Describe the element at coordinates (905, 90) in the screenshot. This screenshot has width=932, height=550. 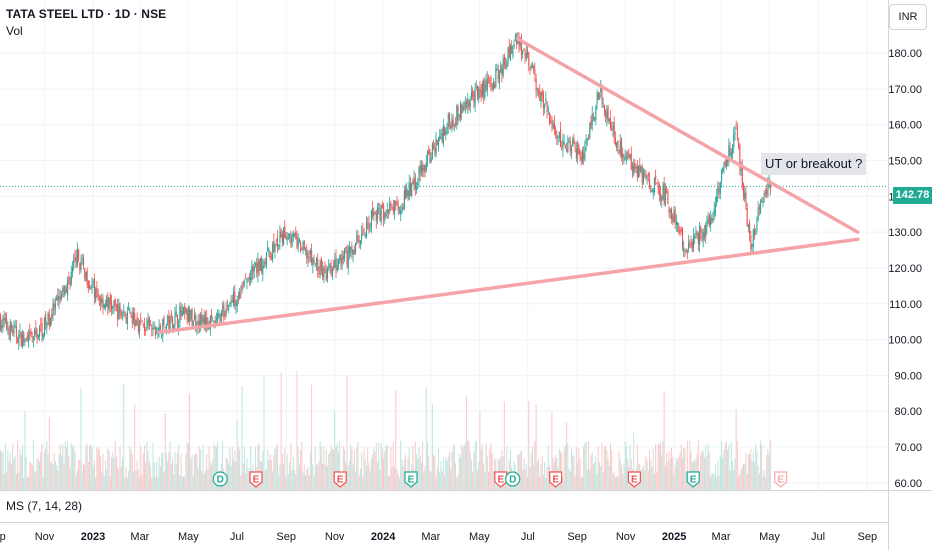
I see `price-axis-tick: 170.00` at that location.